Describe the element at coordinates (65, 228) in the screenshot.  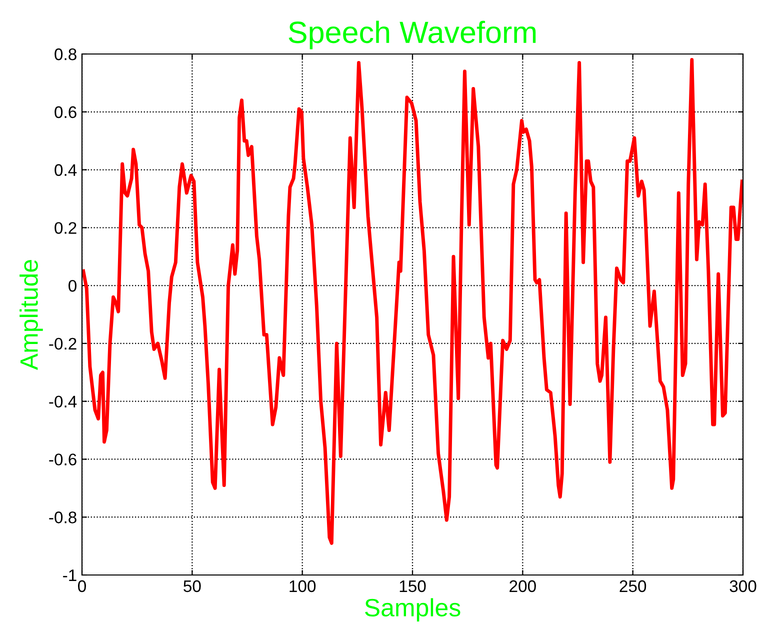
I see `y-tick-label: 0.2` at that location.